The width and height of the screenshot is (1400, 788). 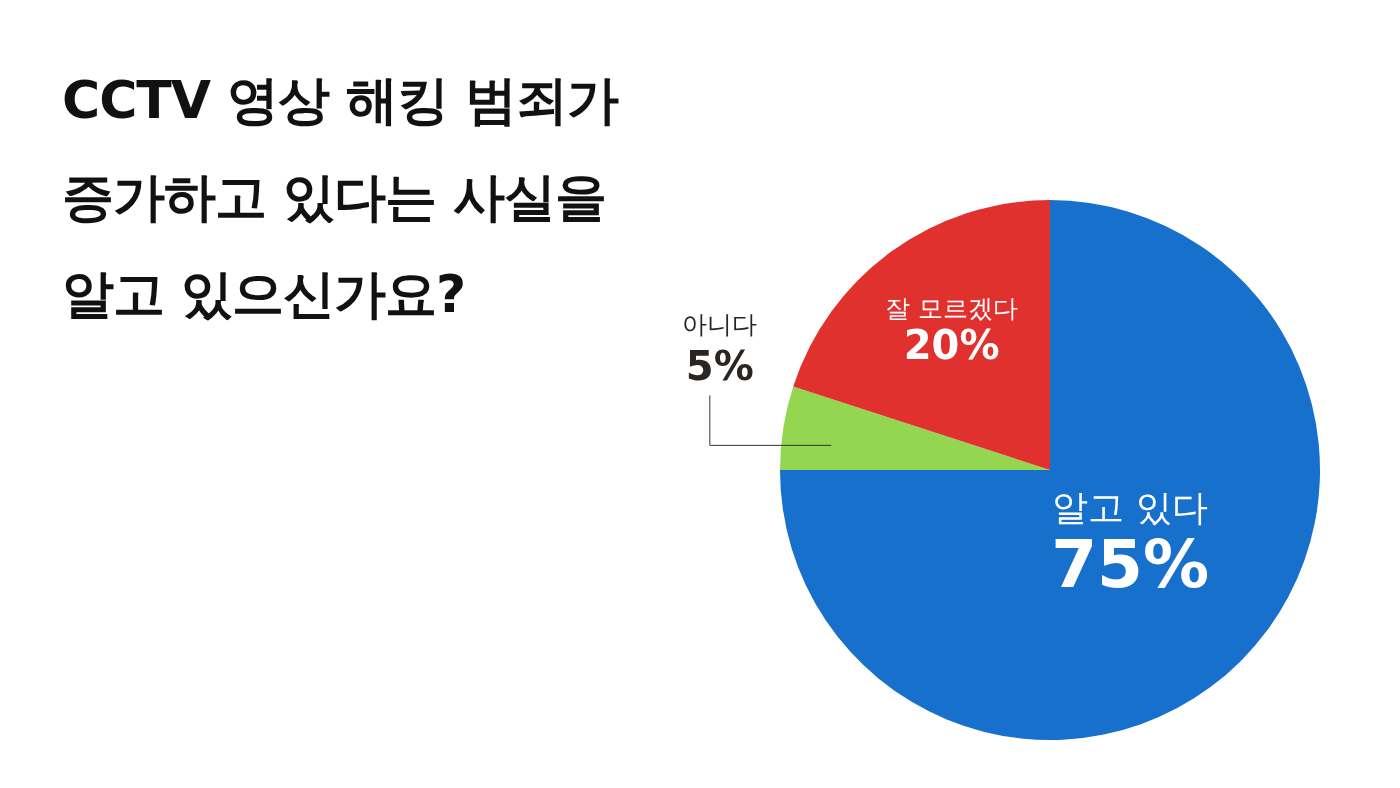 I want to click on data-label: 5%, so click(x=719, y=365).